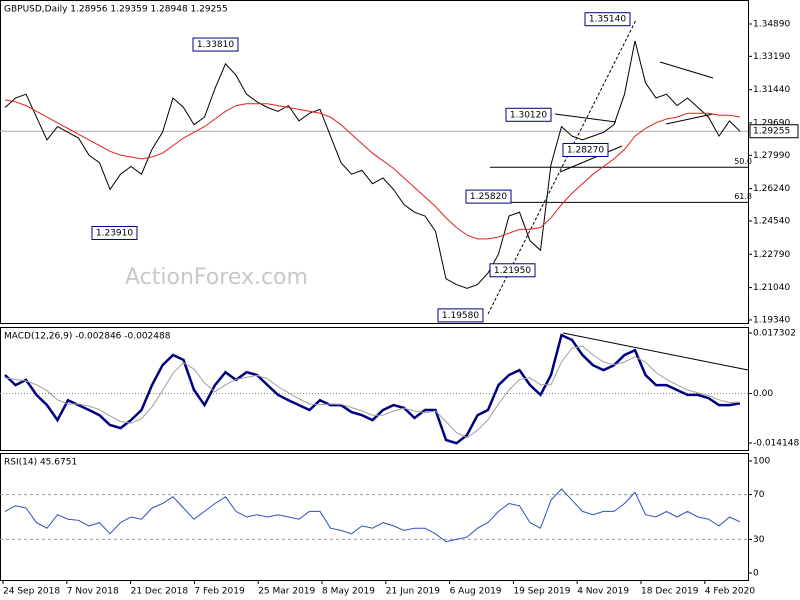  I want to click on annotation-label: 1.23910, so click(114, 233).